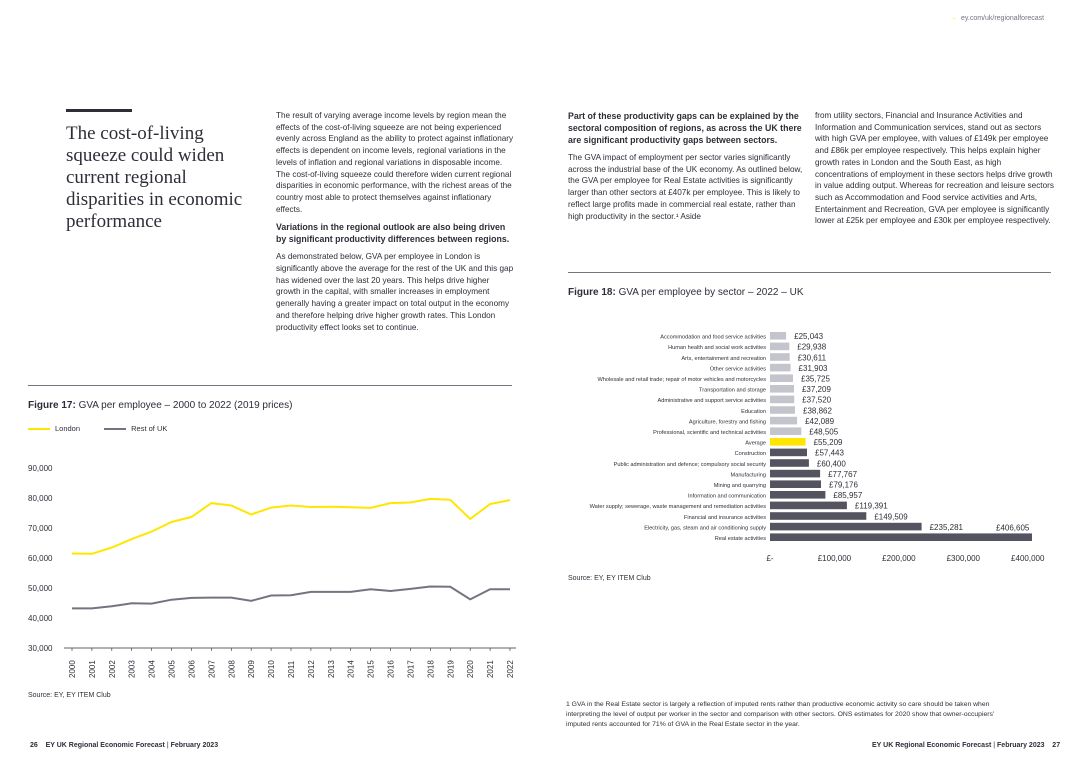 This screenshot has width=1080, height=764. I want to click on report-url-text: ey.com/uk/regionalforecast, so click(1003, 18).